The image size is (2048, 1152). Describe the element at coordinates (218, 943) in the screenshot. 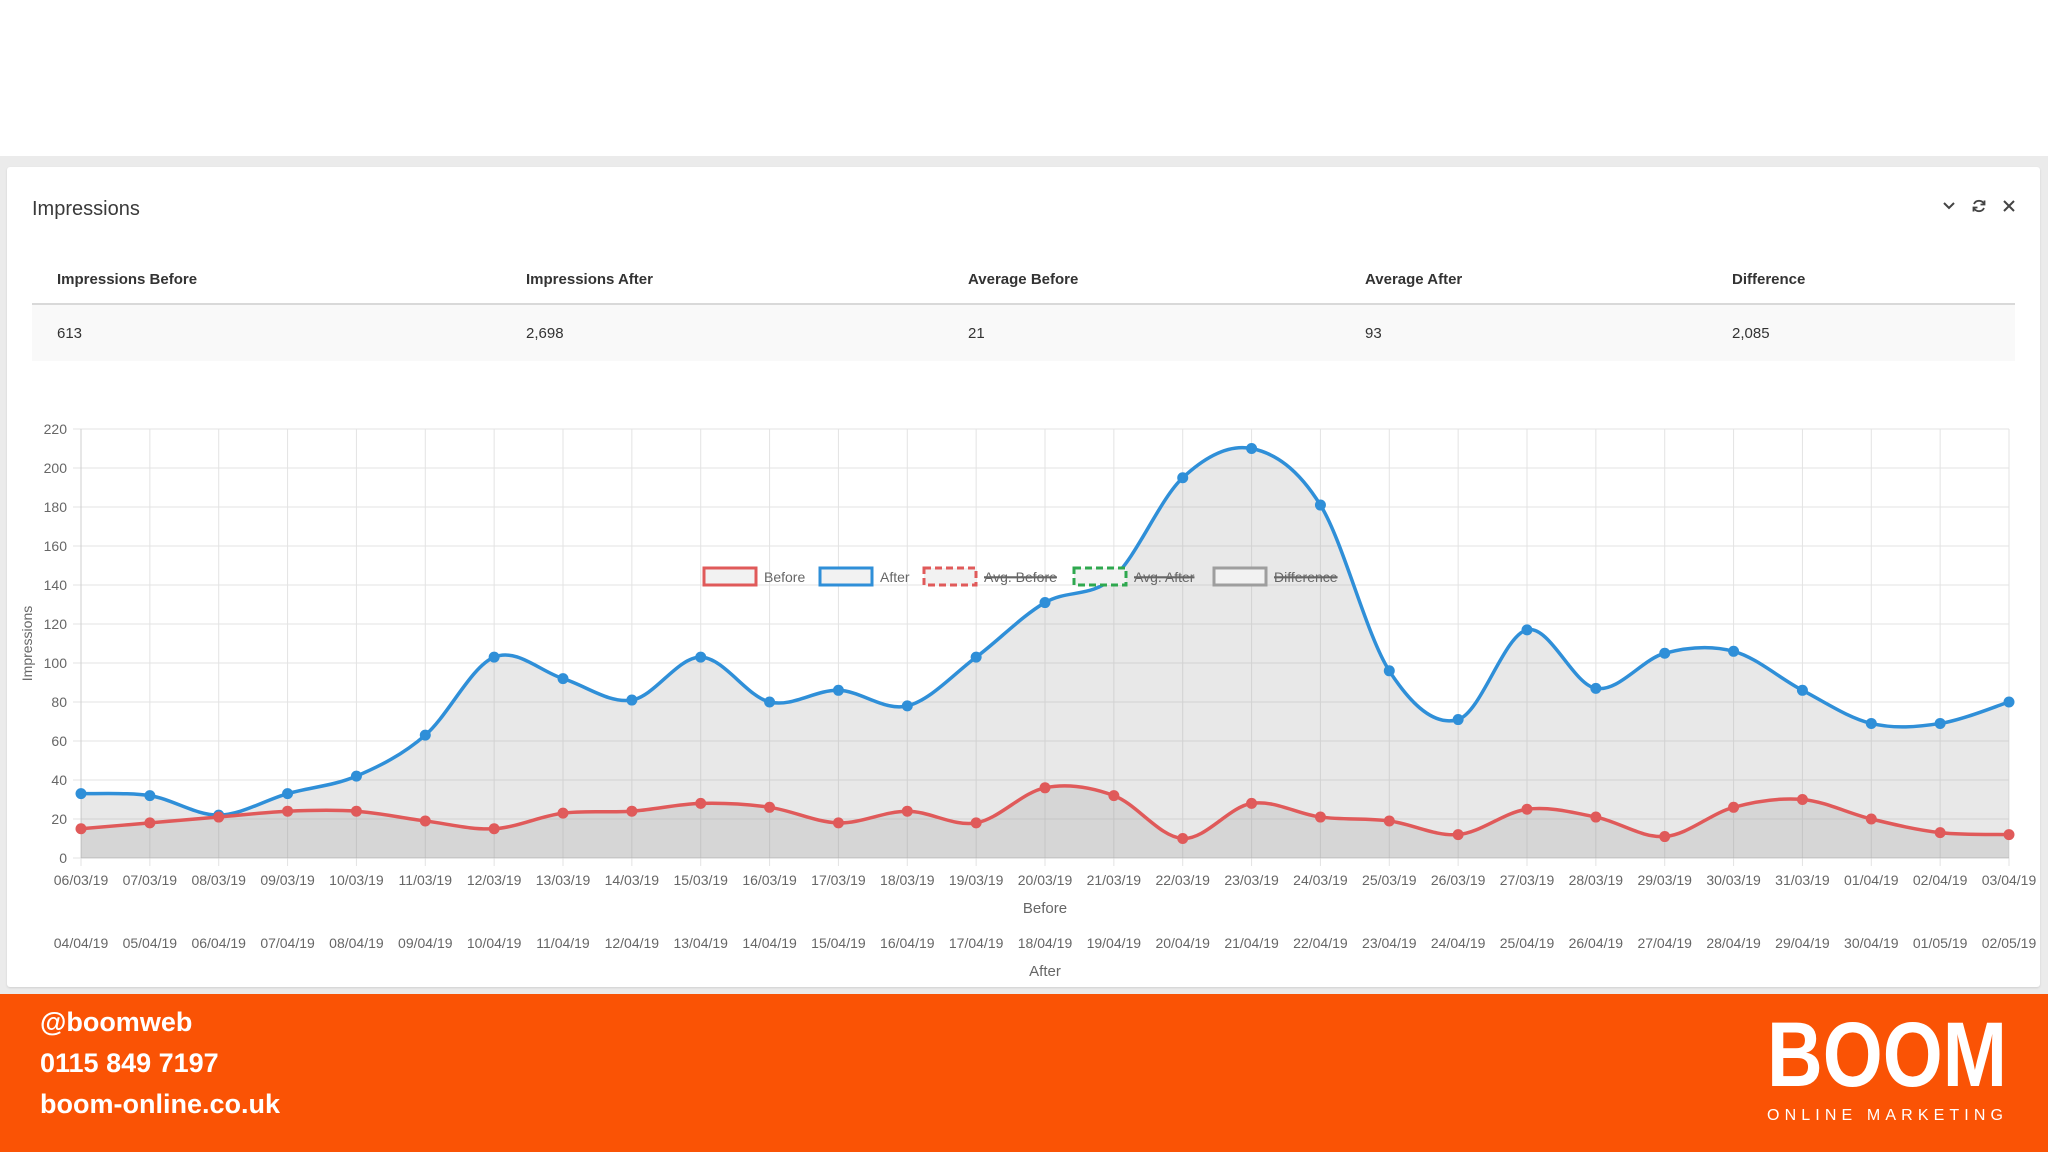

I see `x-tick-label: 06/04/19` at that location.